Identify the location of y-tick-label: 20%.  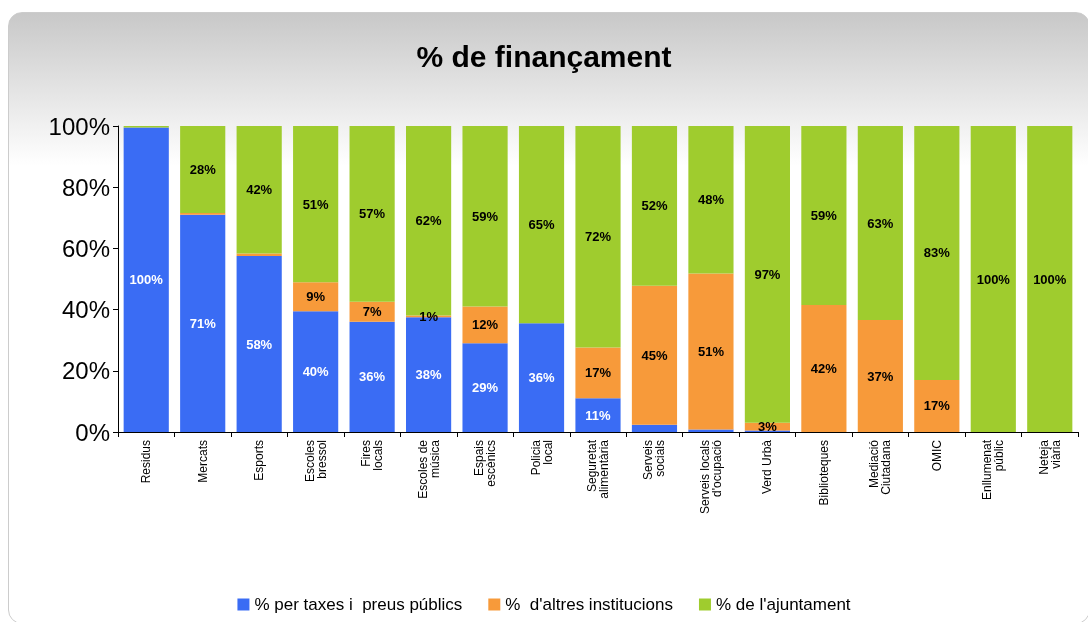
(85, 371).